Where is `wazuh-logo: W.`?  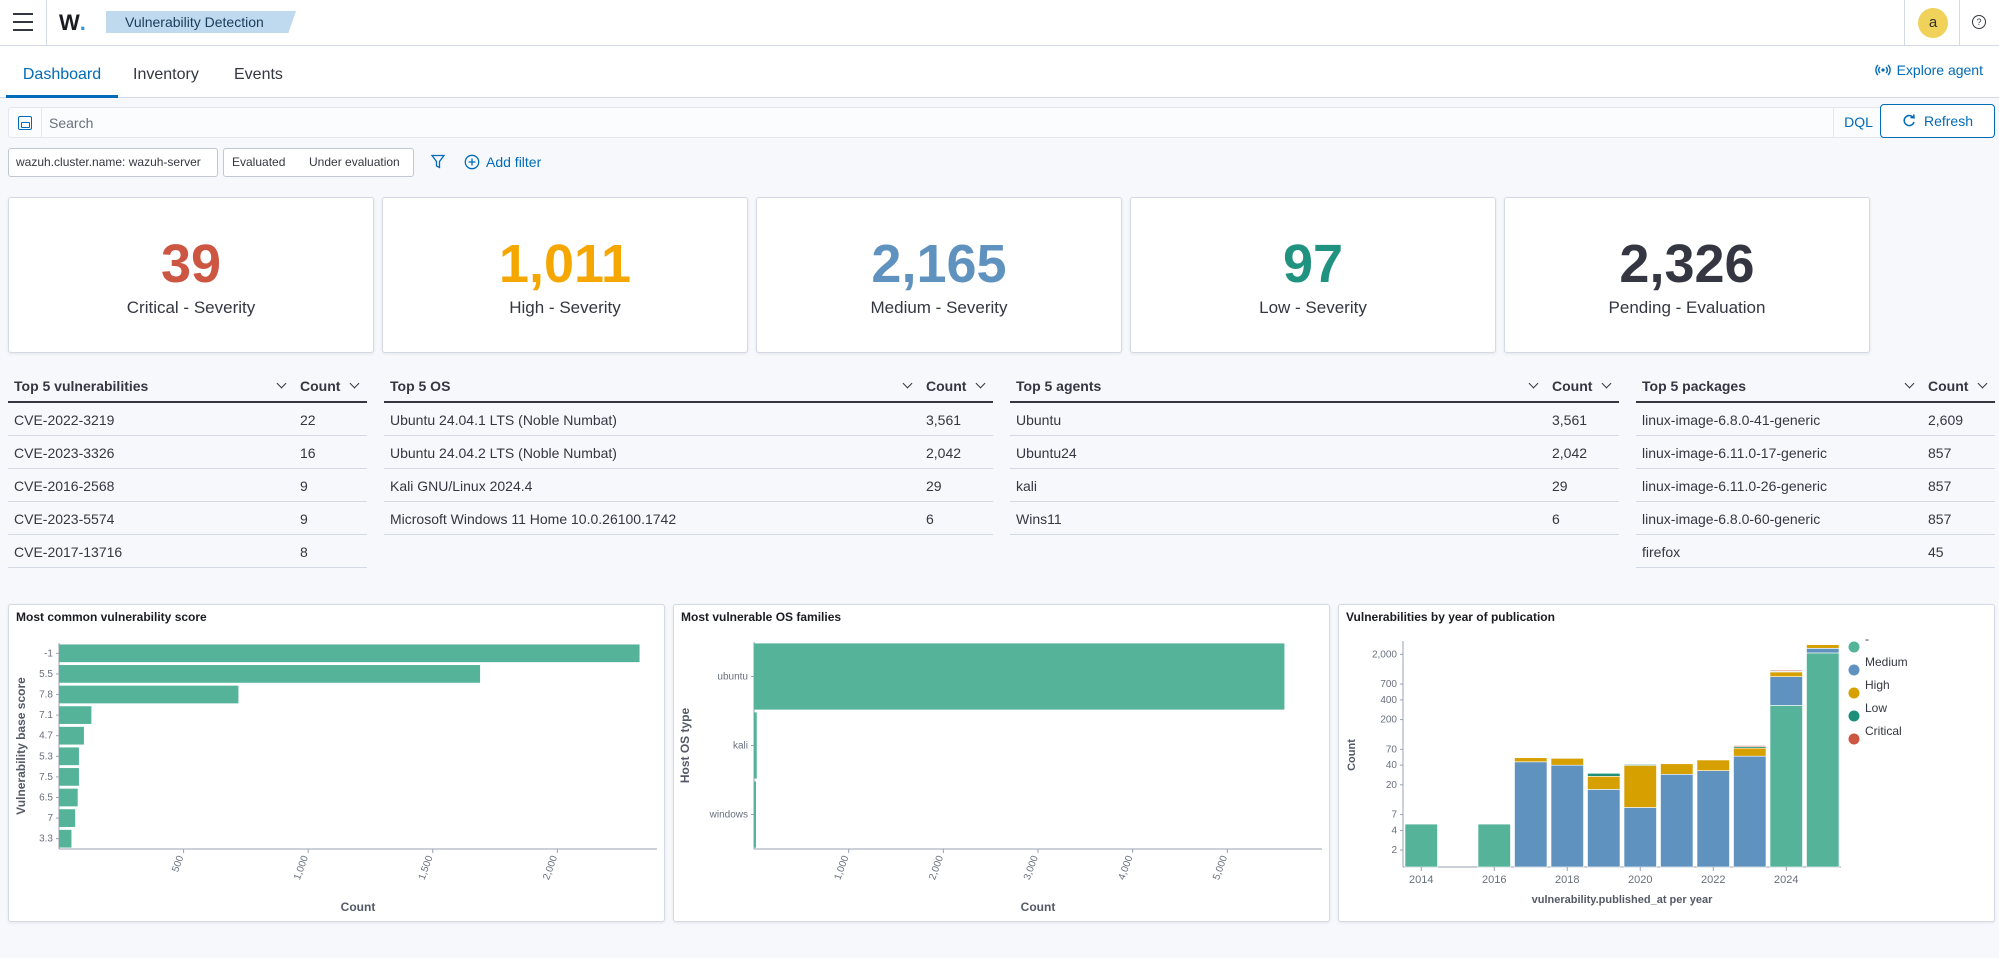
wazuh-logo: W. is located at coordinates (72, 22).